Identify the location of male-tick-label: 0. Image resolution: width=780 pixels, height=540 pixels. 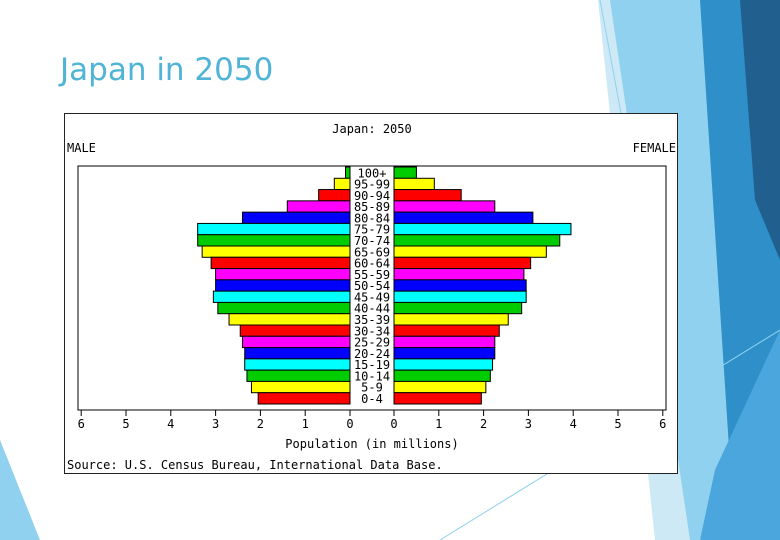
(349, 424).